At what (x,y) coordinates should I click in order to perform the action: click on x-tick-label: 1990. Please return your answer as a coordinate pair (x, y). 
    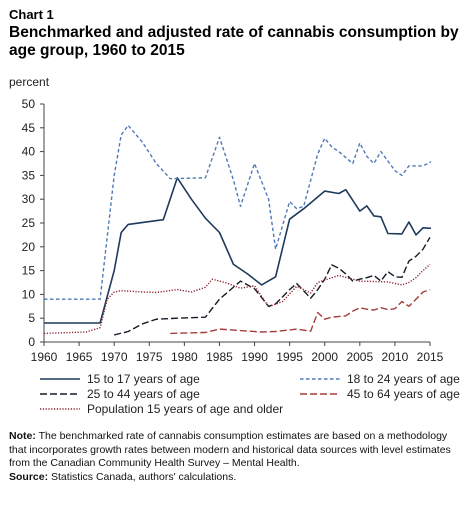
    Looking at the image, I should click on (254, 357).